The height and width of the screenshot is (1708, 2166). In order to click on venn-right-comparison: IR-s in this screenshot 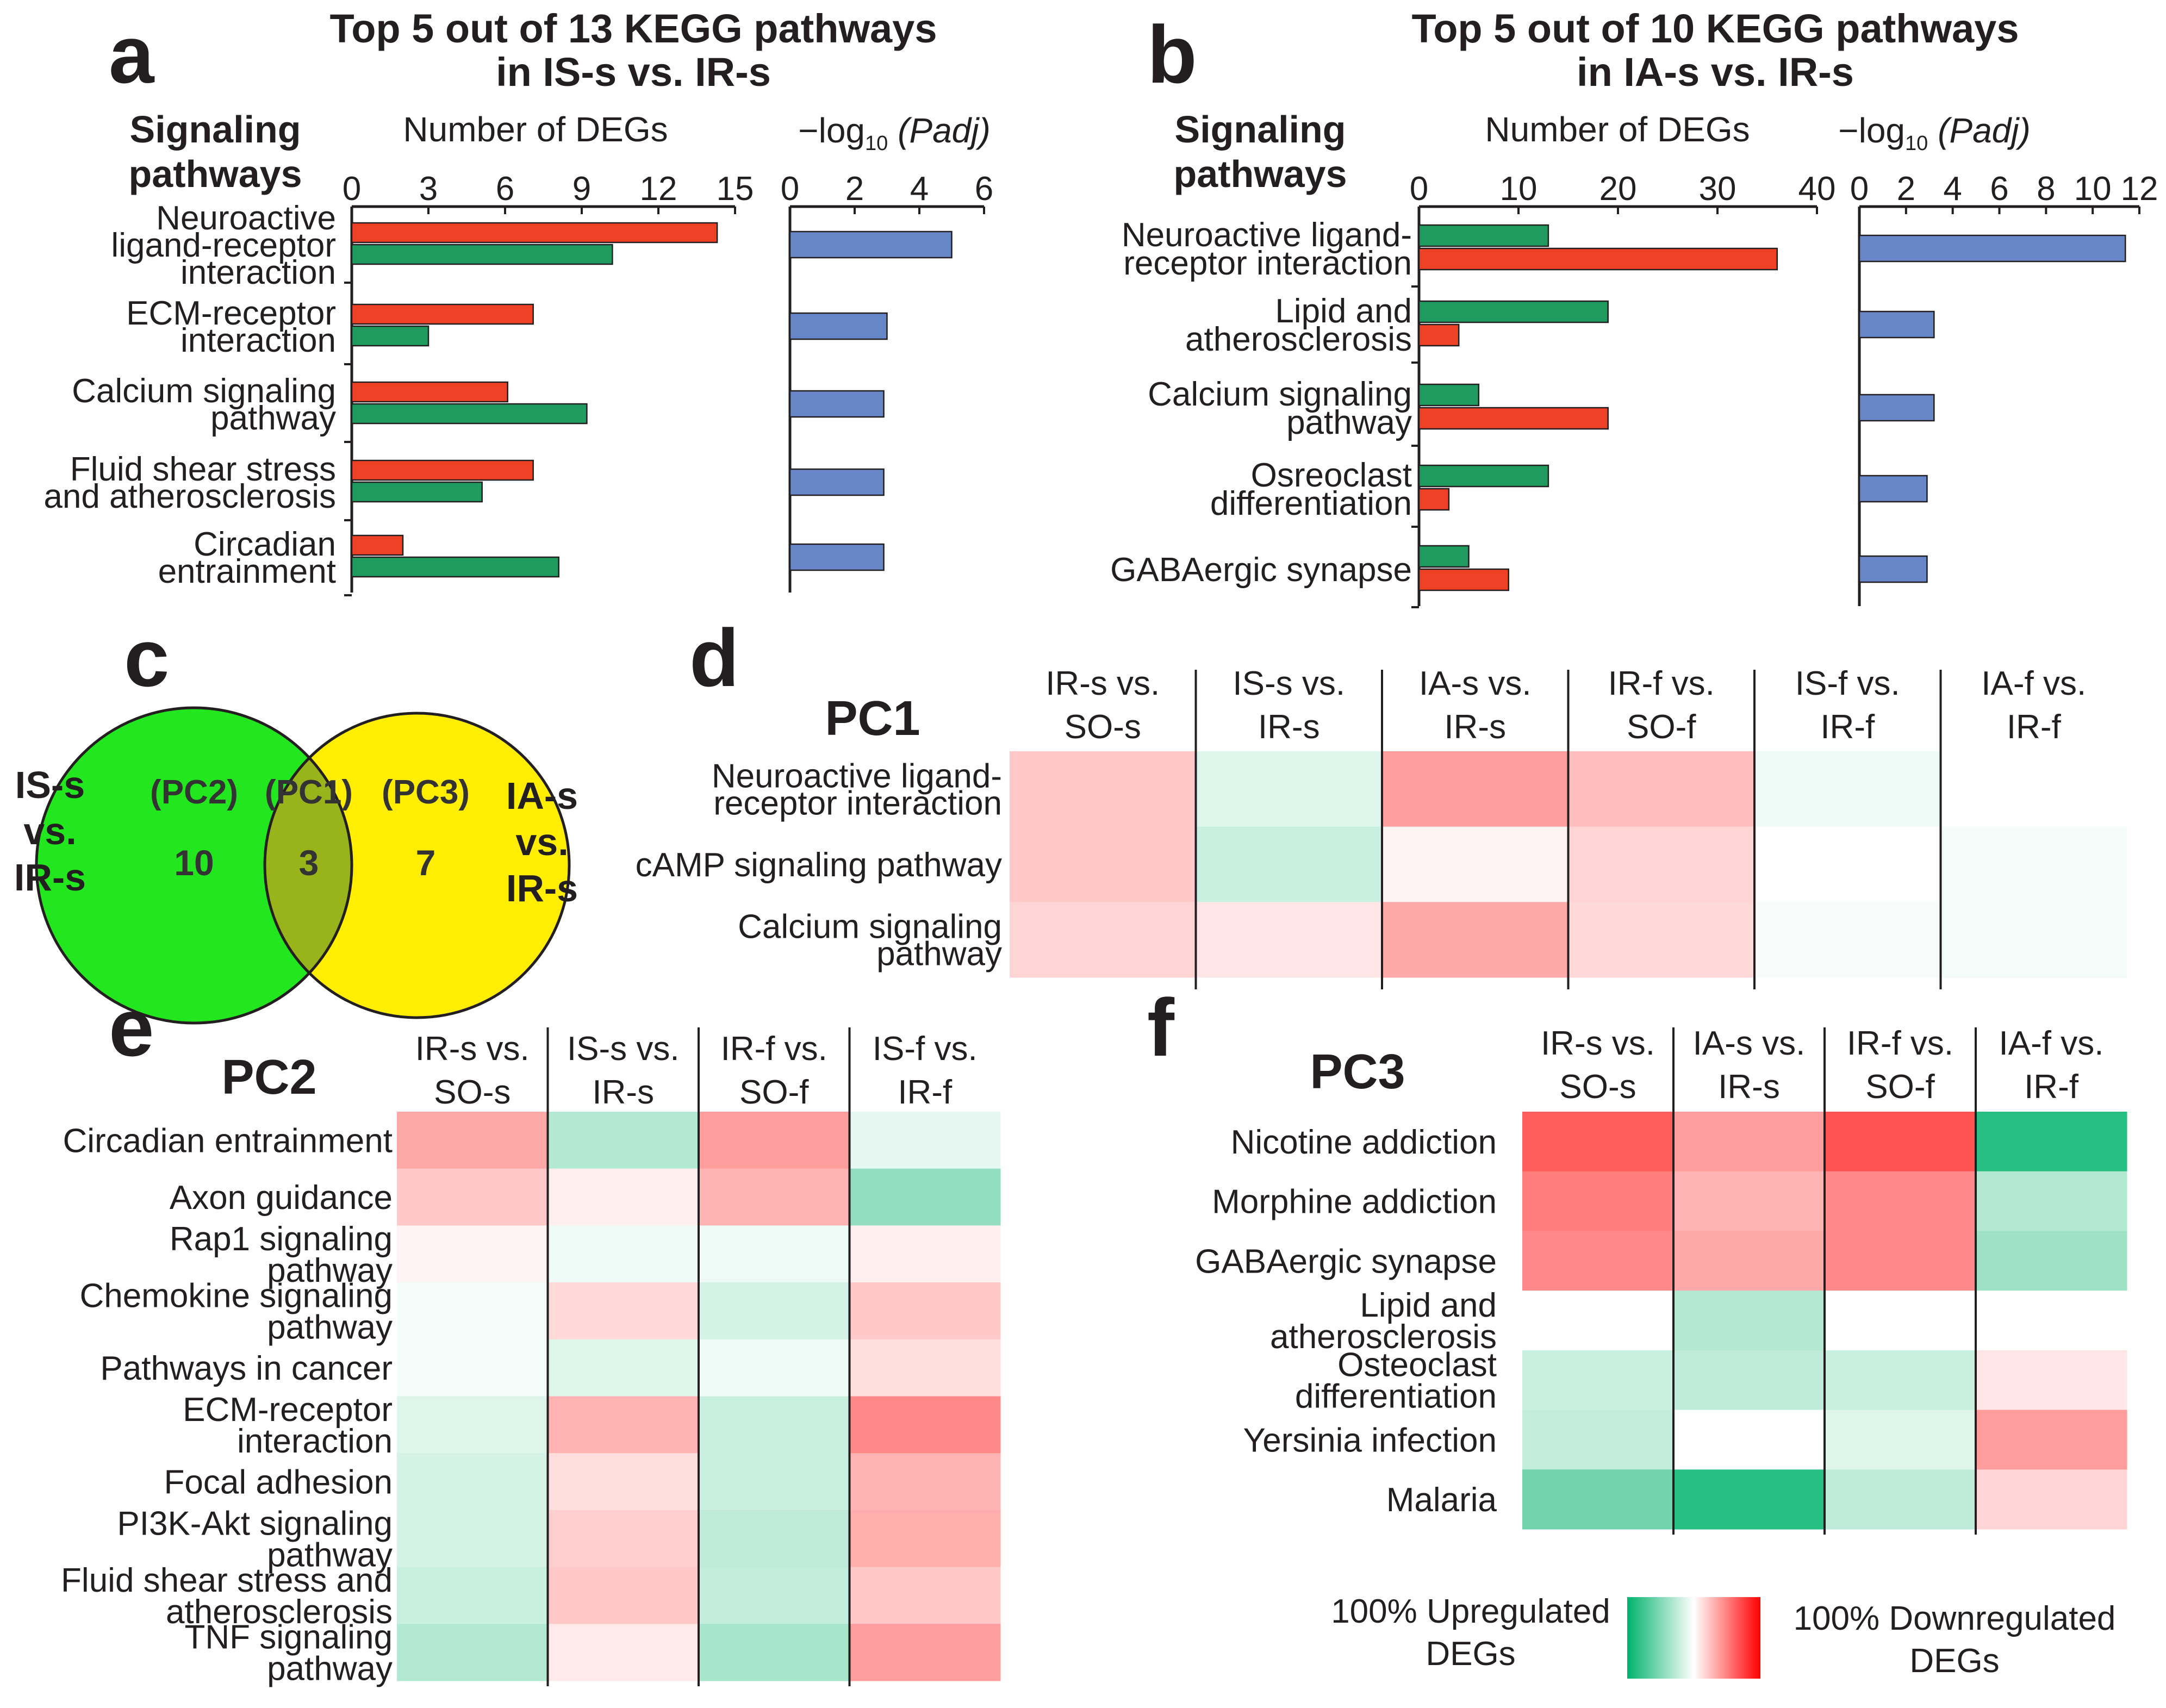, I will do `click(542, 888)`.